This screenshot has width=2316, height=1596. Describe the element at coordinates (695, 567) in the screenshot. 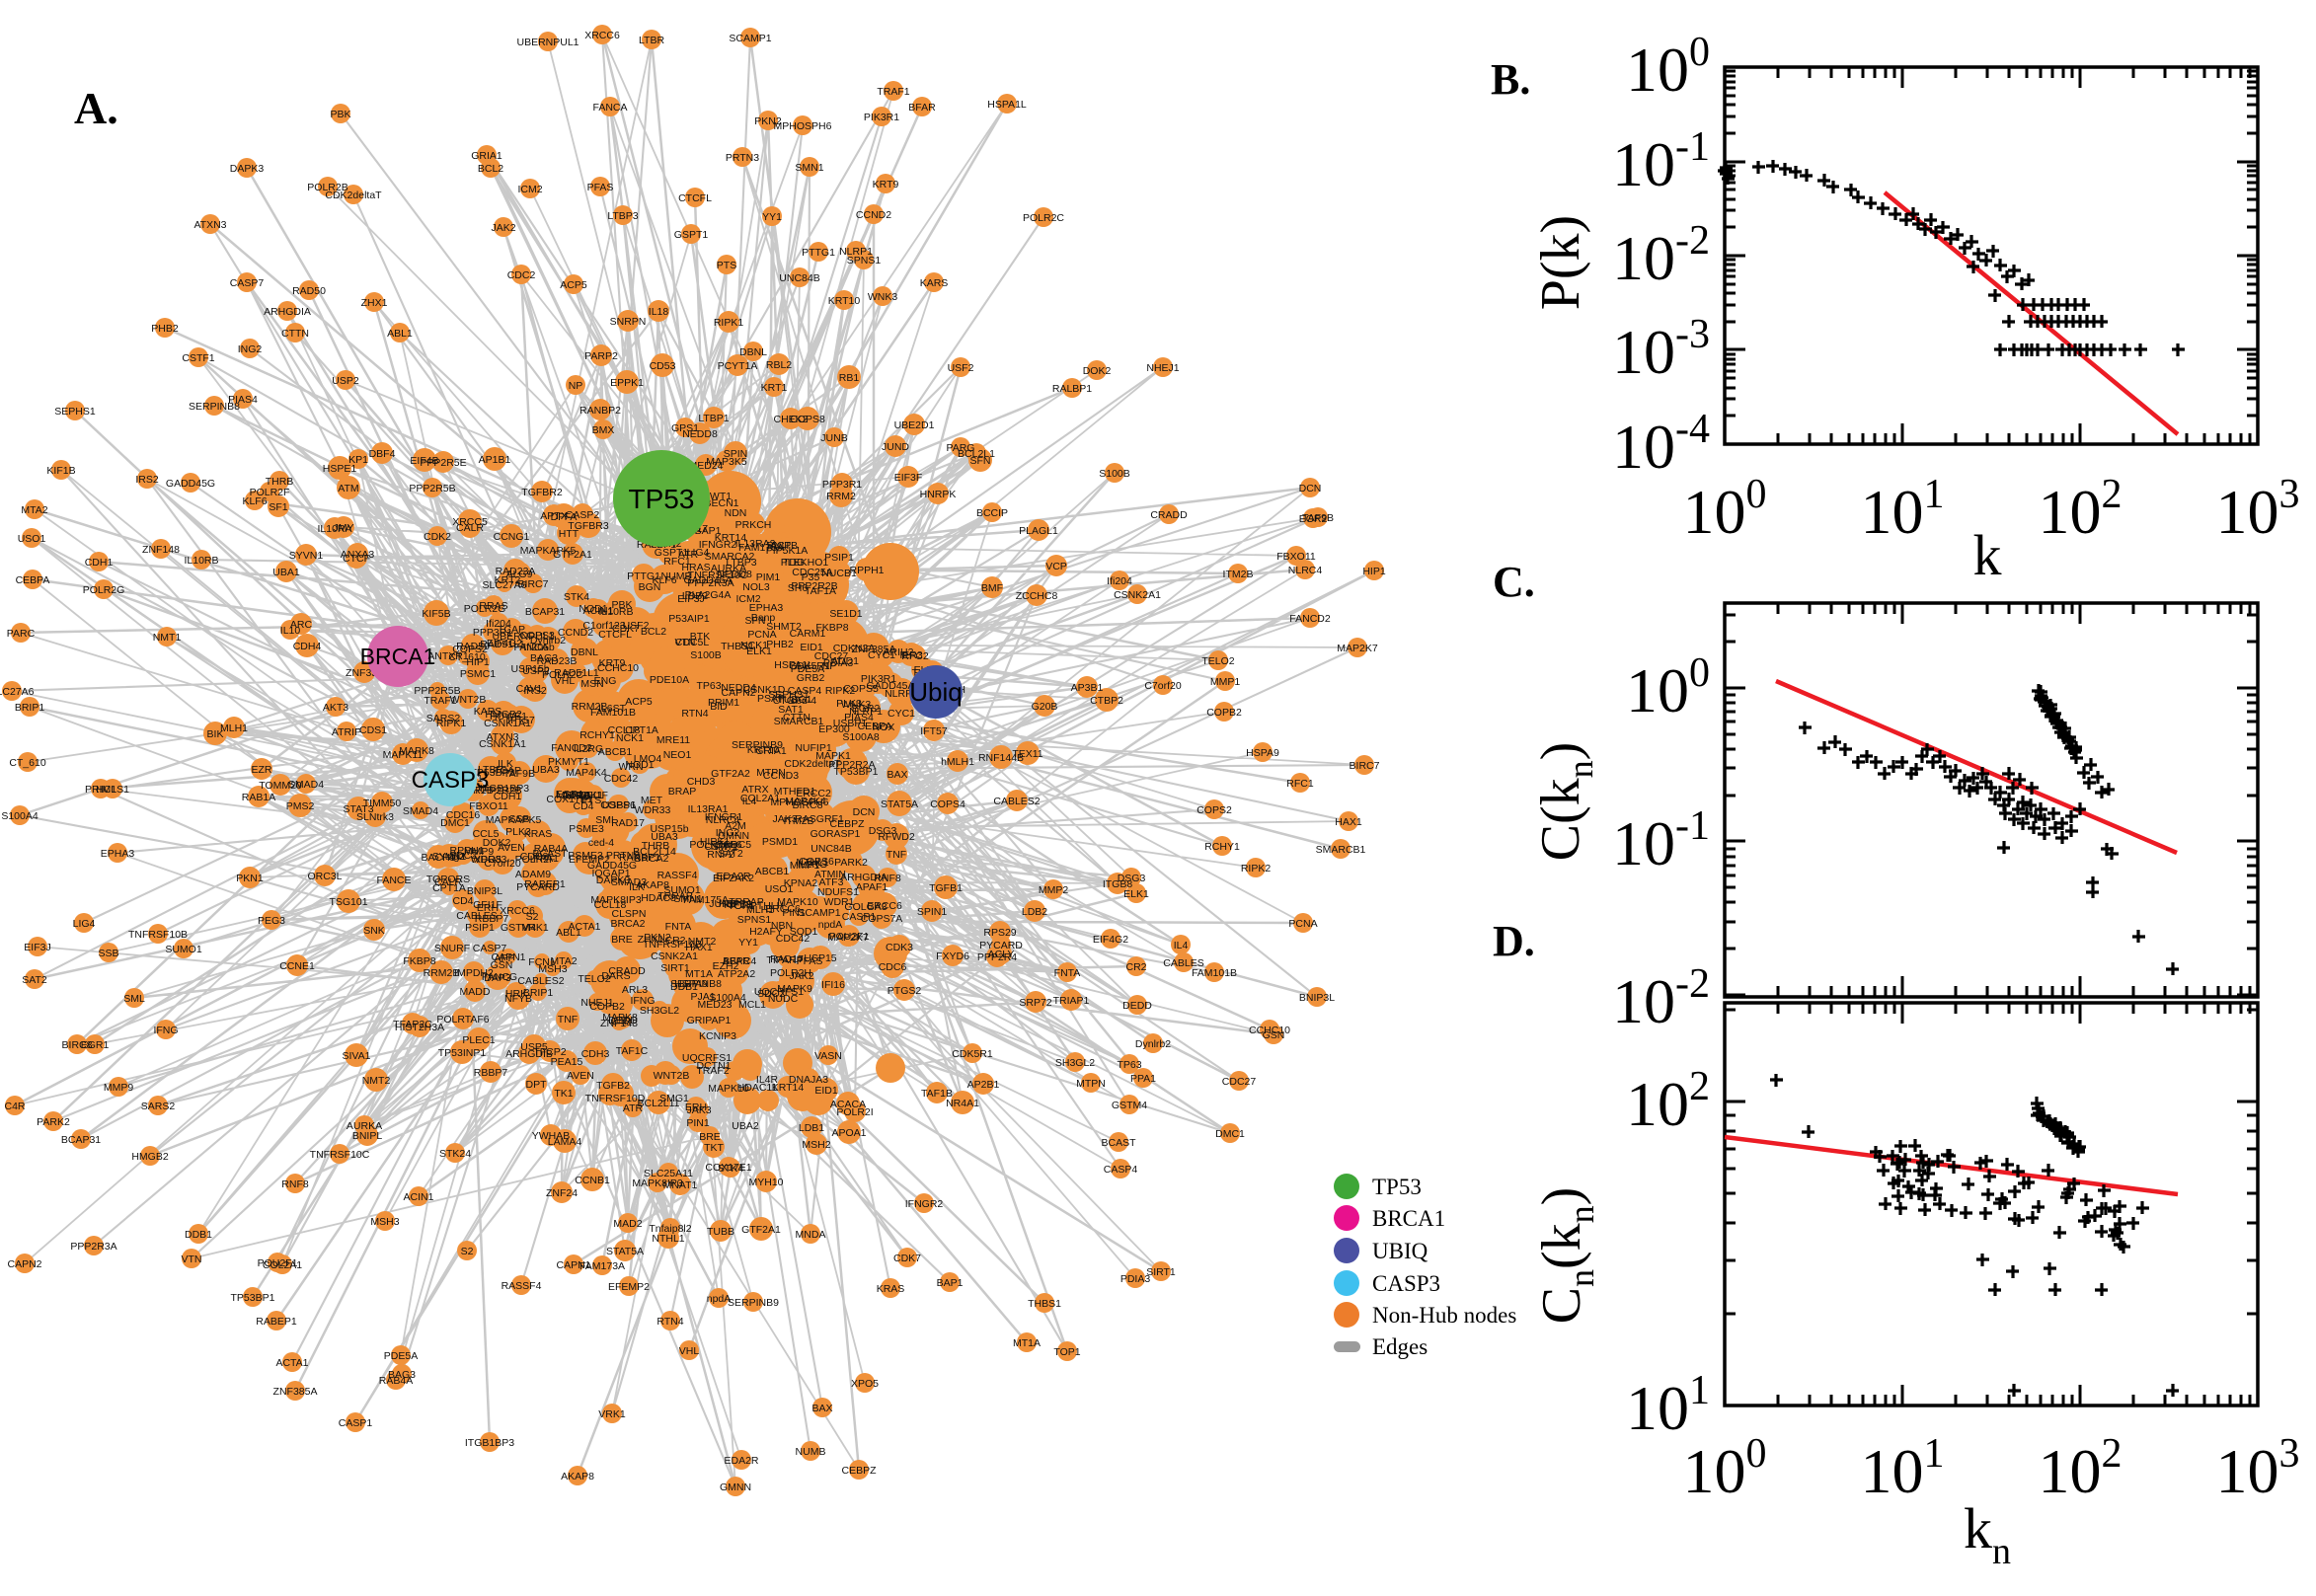

I see `svg-text: HRAS` at that location.